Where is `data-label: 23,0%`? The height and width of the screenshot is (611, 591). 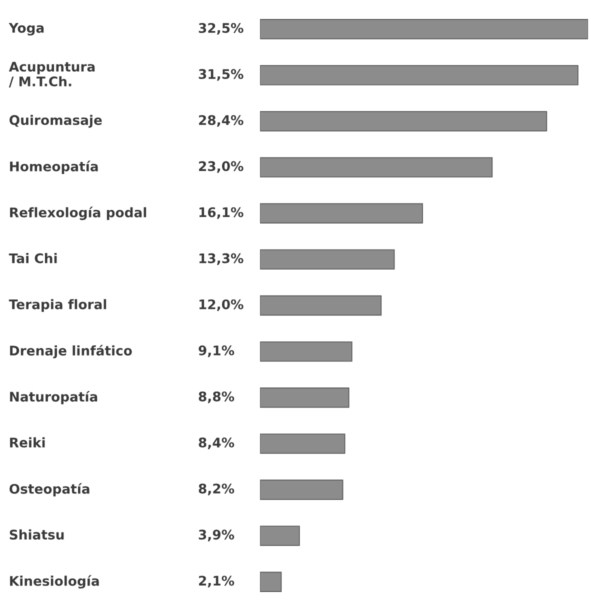 data-label: 23,0% is located at coordinates (221, 167).